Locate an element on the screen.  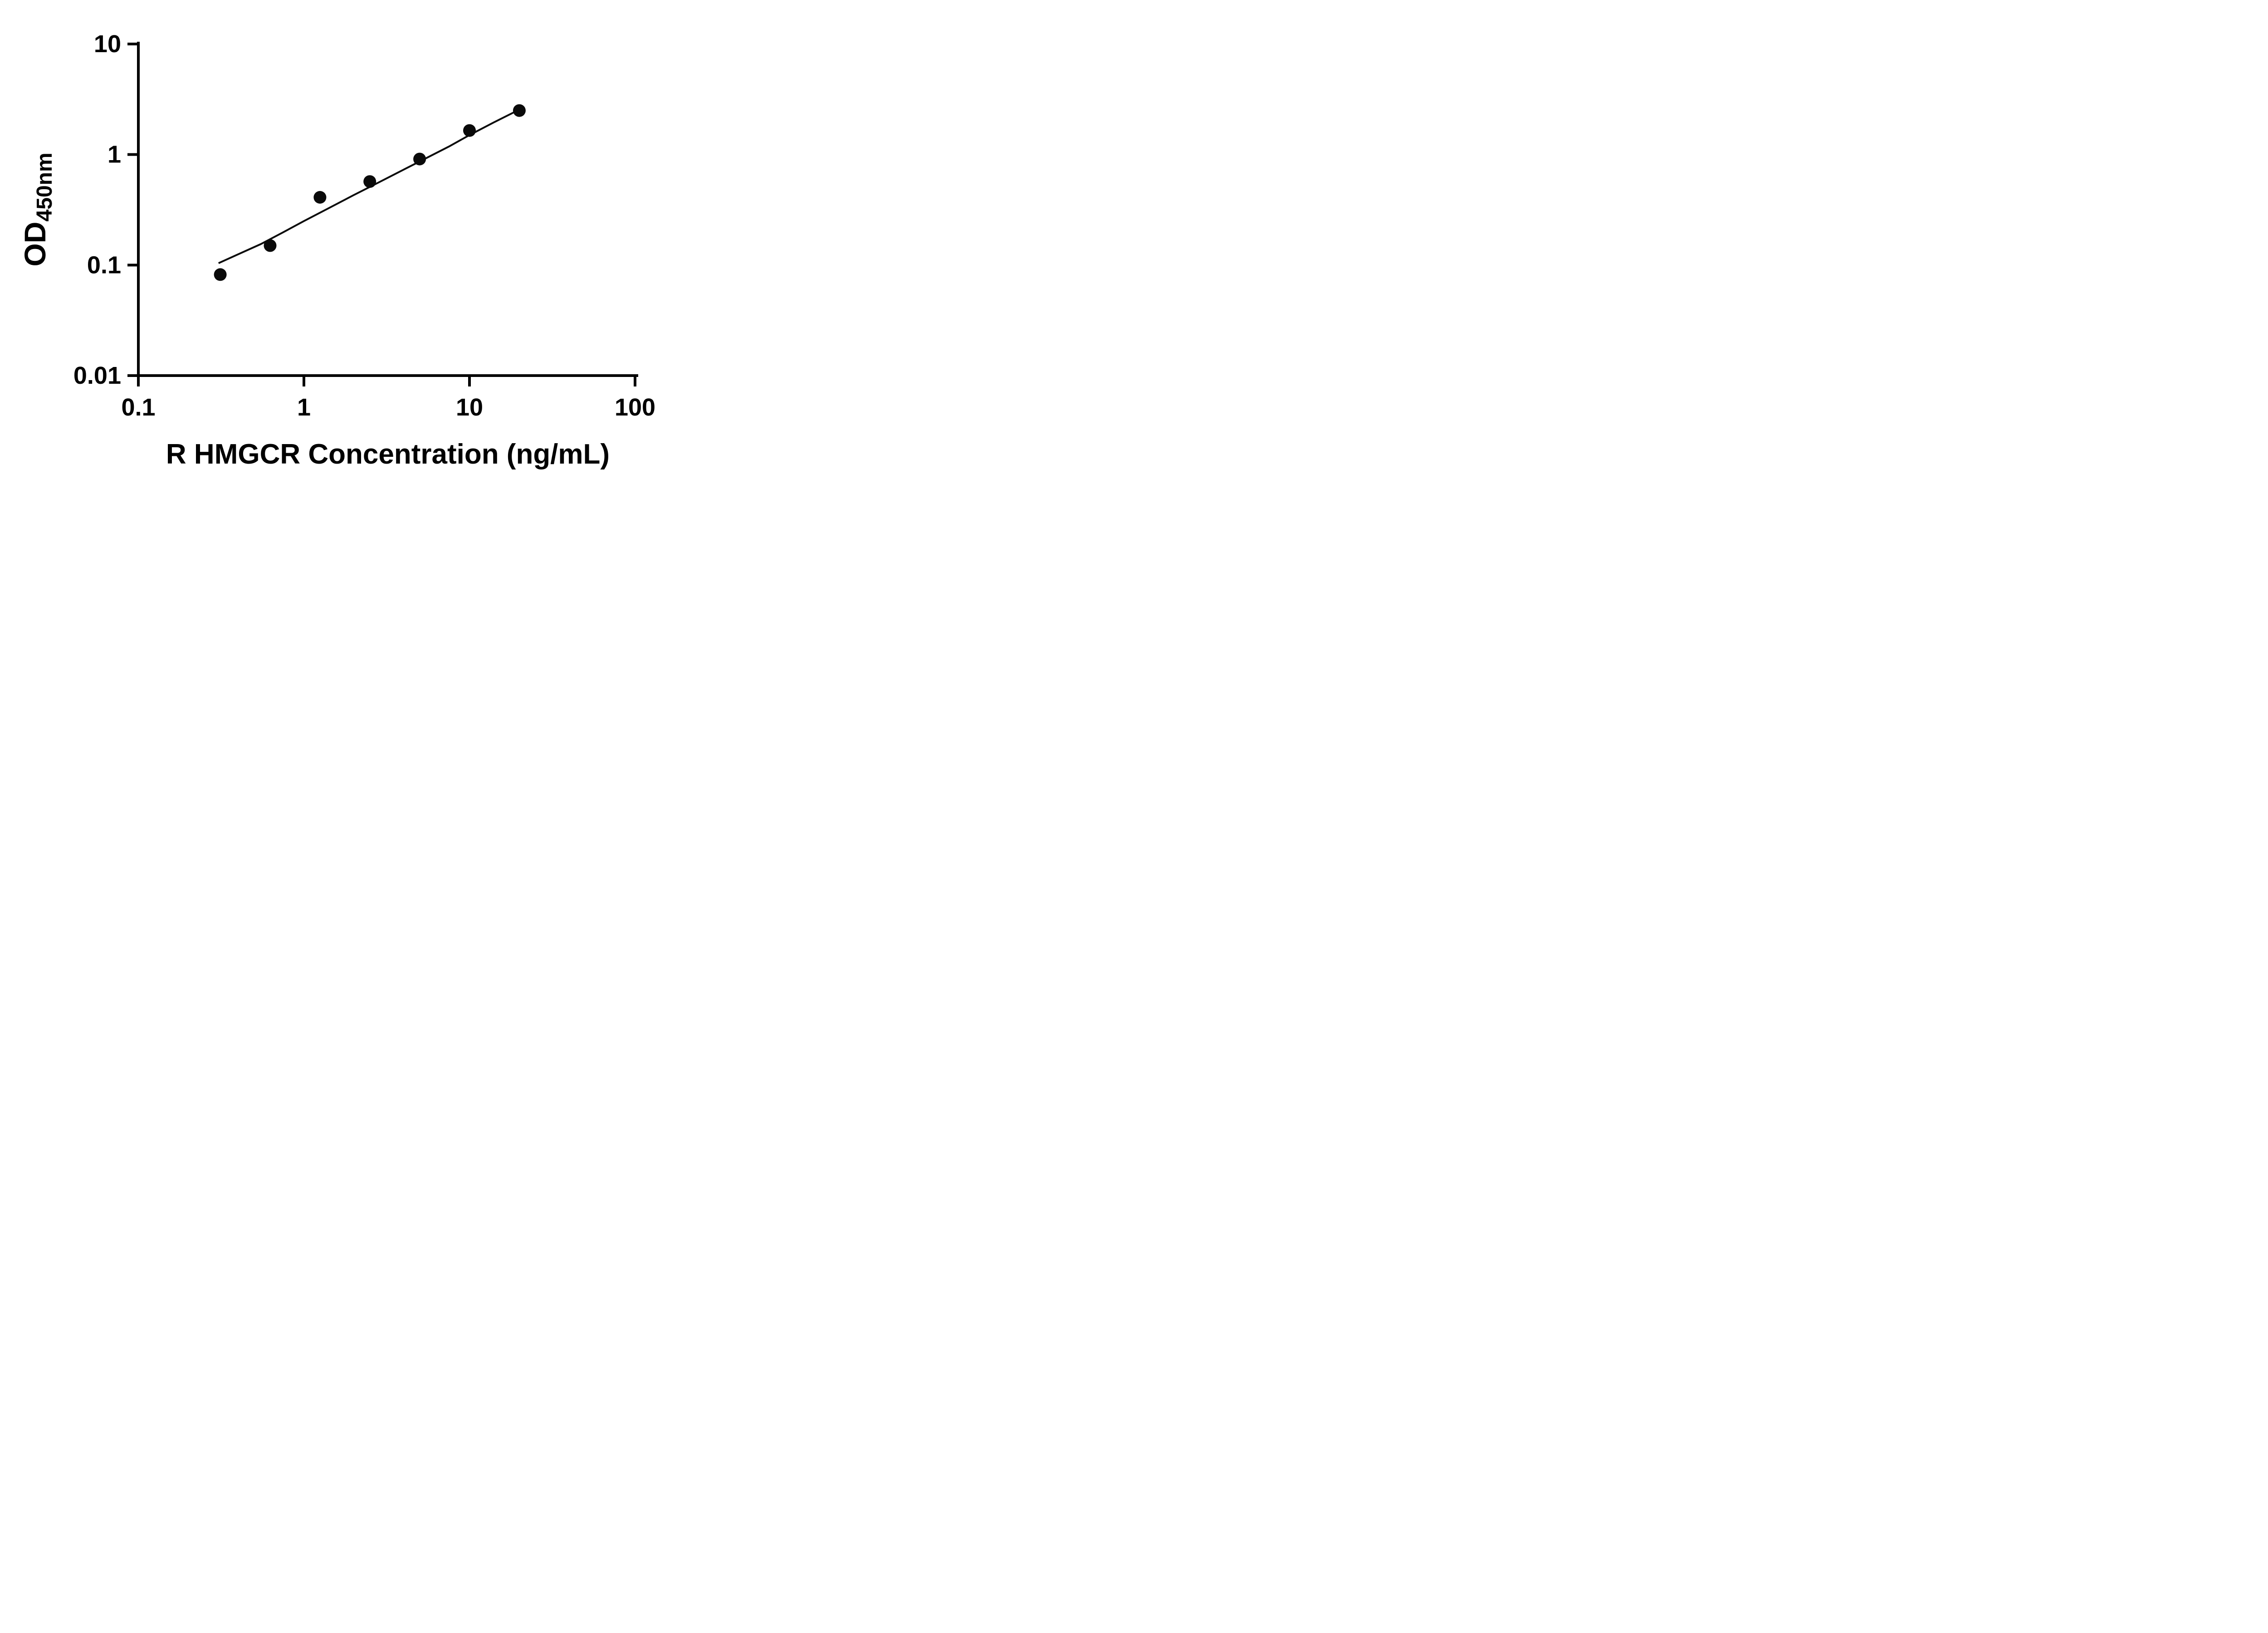
y-tick-label: 1 is located at coordinates (115, 154).